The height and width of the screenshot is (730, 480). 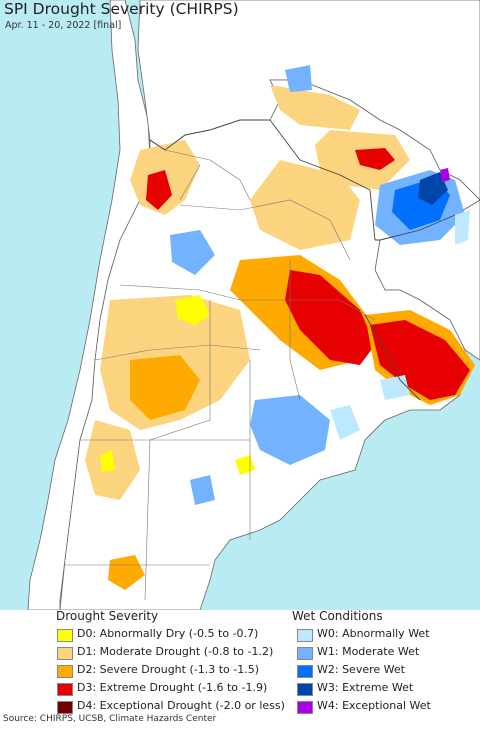 I want to click on legend-swatch-w0, so click(x=305, y=635).